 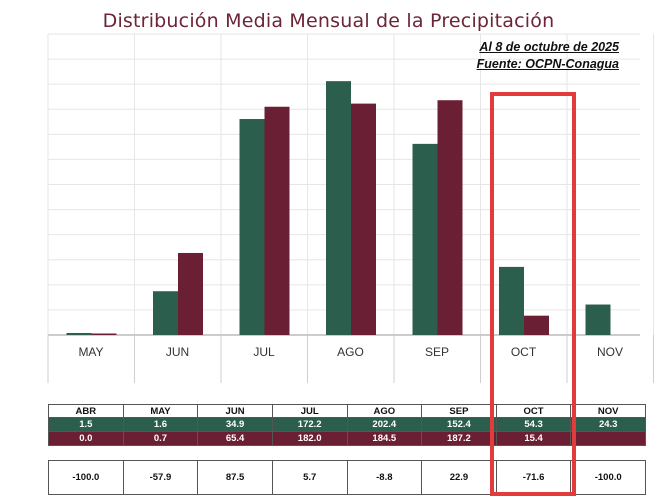 What do you see at coordinates (459, 411) in the screenshot?
I see `table-cell: SEP` at bounding box center [459, 411].